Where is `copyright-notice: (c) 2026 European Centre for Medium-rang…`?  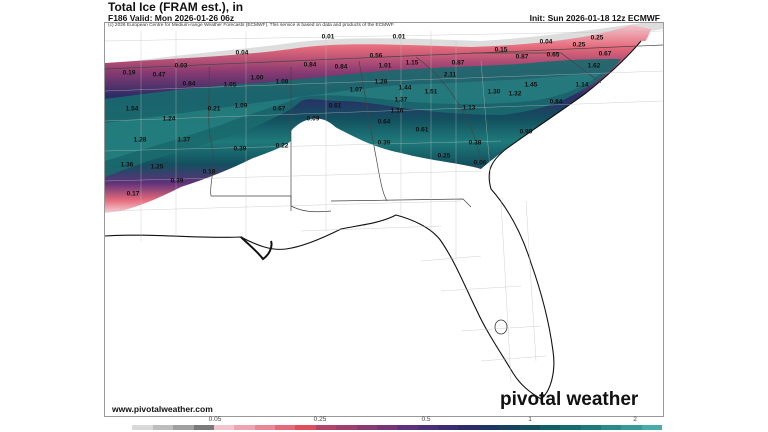
copyright-notice: (c) 2026 European Centre for Medium-rang… is located at coordinates (251, 25).